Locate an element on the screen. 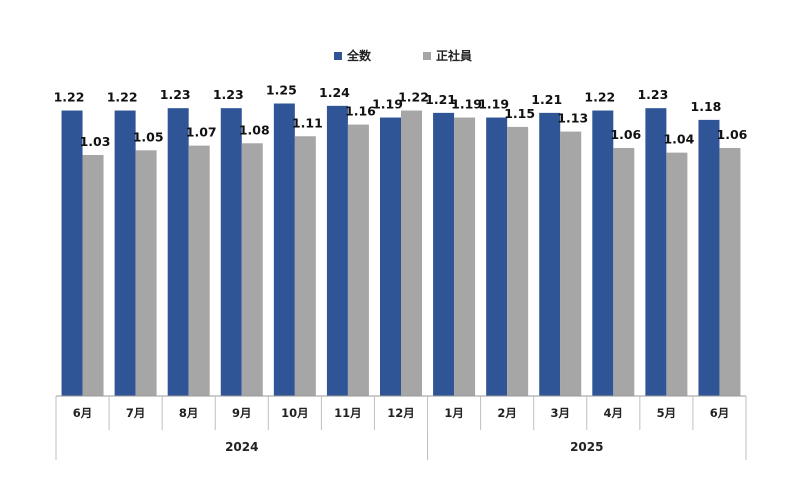 The image size is (800, 493). value-label-total-4: 1.25 is located at coordinates (281, 90).